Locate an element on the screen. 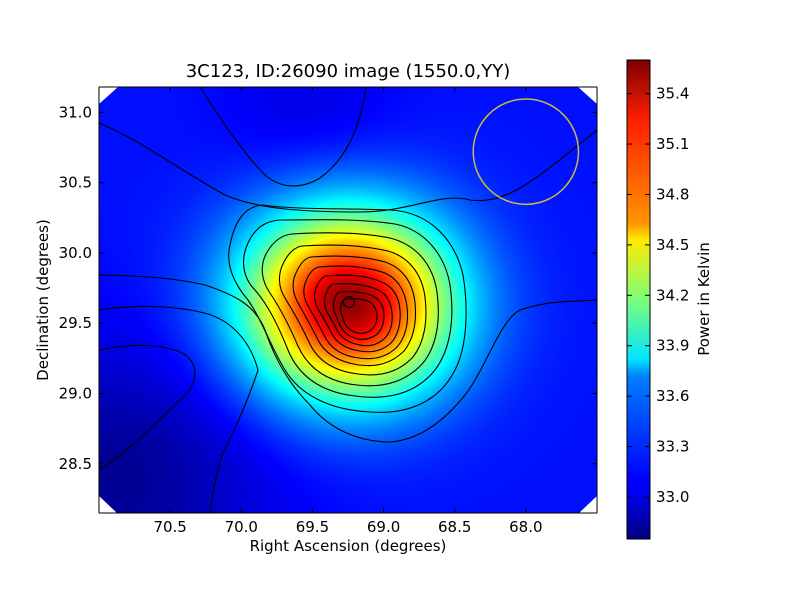 The image size is (800, 600). x-tick-label: 68.5 is located at coordinates (454, 527).